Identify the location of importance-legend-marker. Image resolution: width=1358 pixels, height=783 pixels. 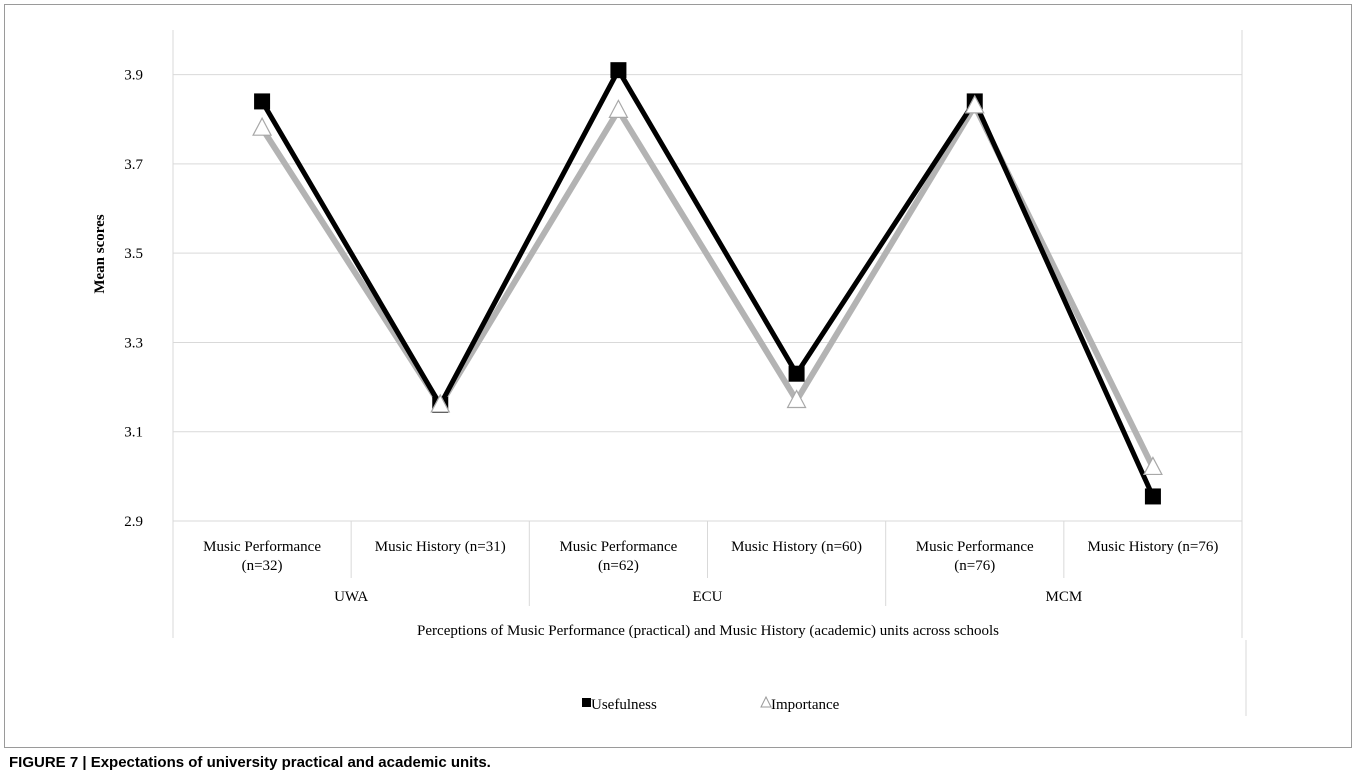
(766, 701).